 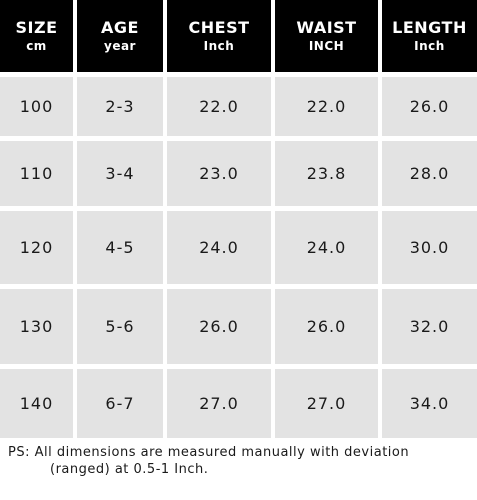 What do you see at coordinates (429, 326) in the screenshot?
I see `cell-length: 32.0` at bounding box center [429, 326].